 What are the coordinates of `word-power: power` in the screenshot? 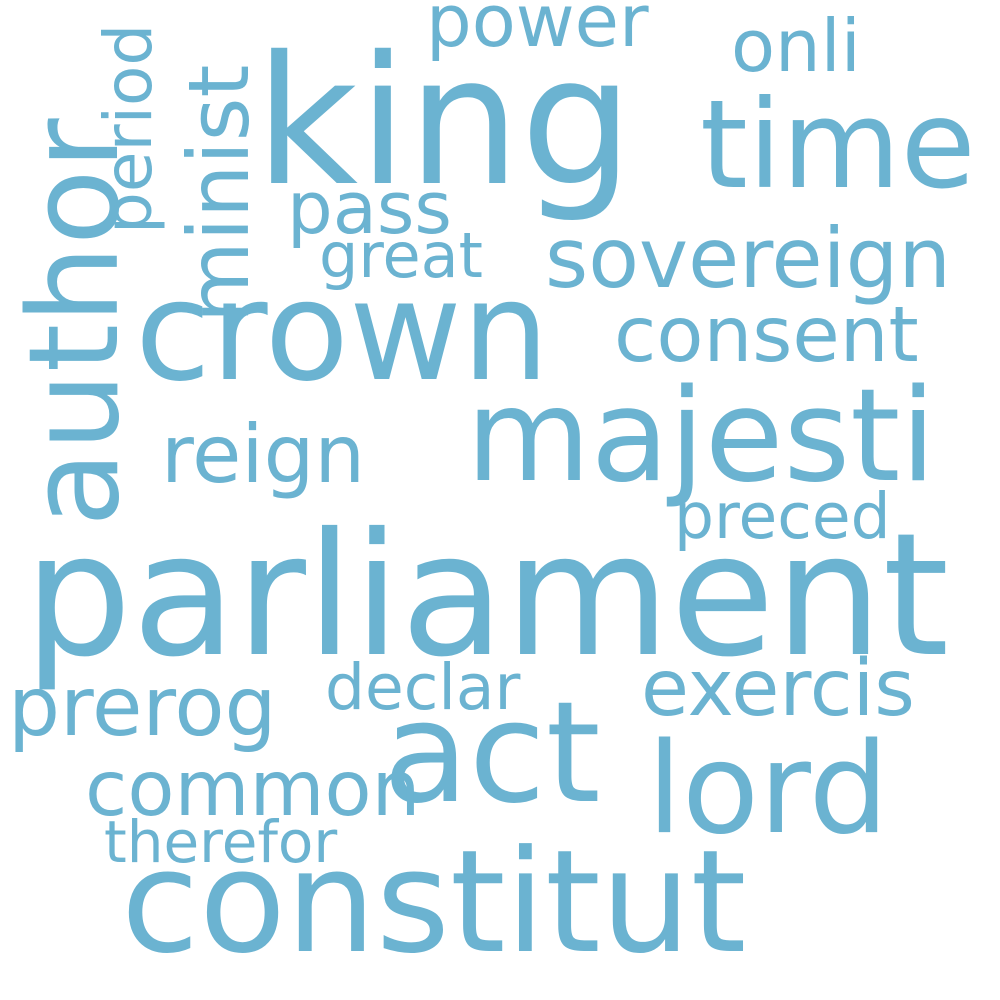 It's located at (537, 31).